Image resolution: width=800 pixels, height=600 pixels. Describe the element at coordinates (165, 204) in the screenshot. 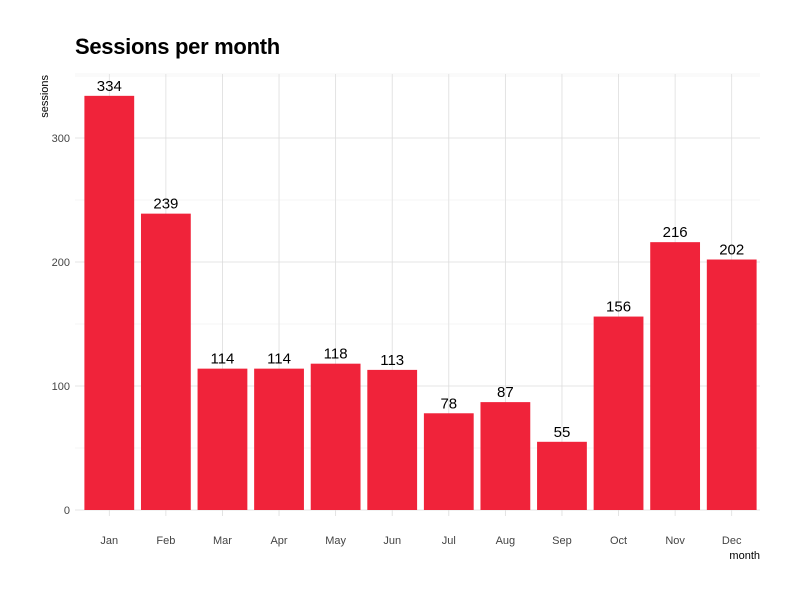

I see `data-label: 239` at that location.